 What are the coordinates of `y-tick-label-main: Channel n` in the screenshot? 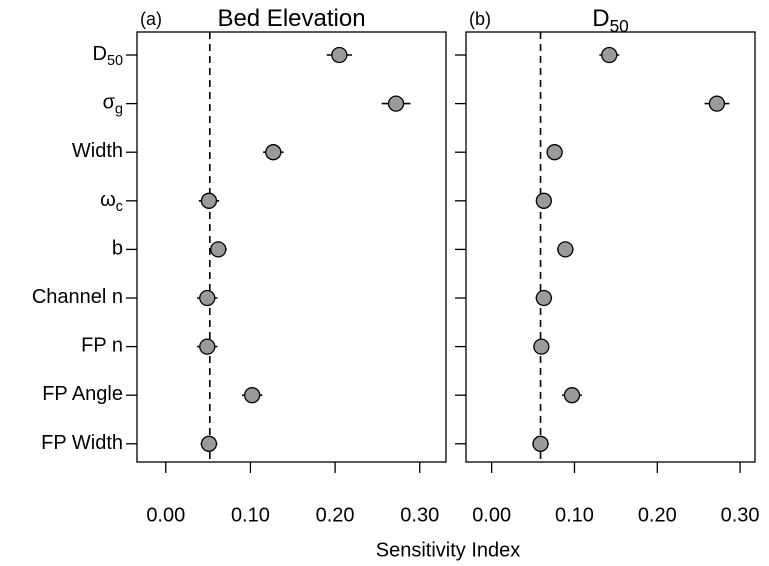 It's located at (77, 297).